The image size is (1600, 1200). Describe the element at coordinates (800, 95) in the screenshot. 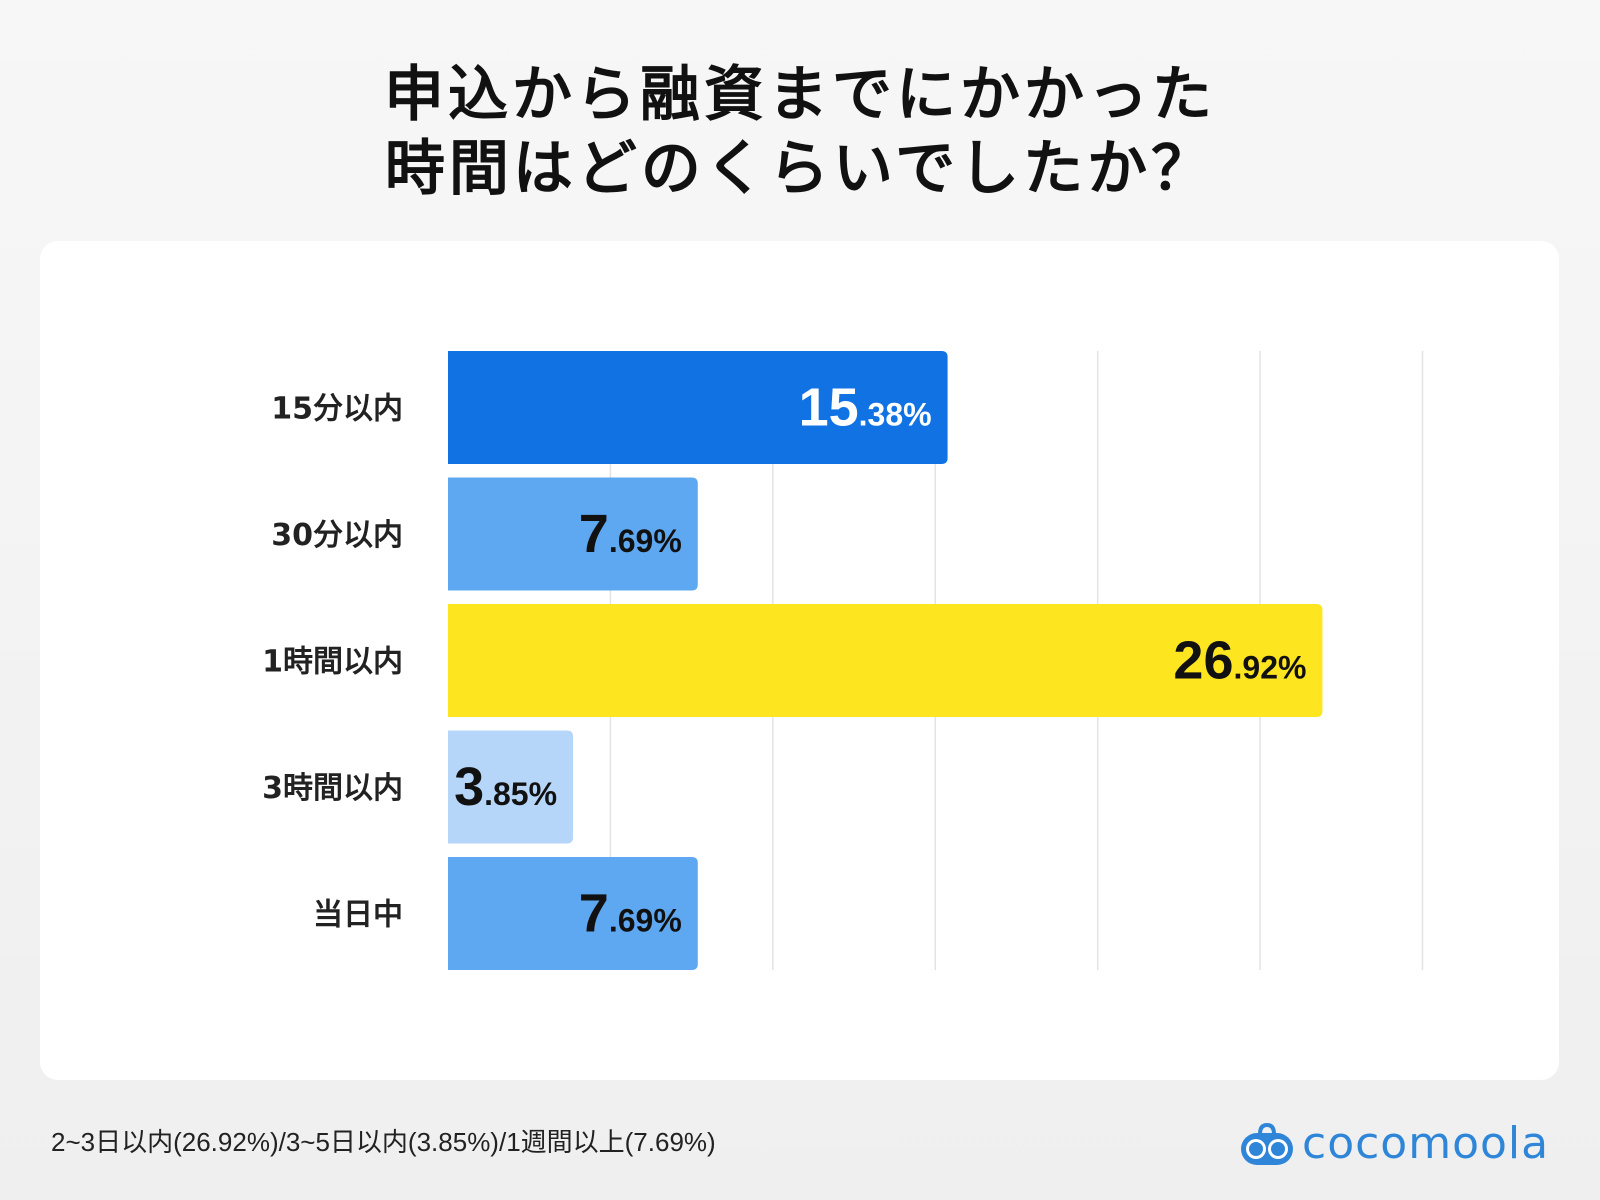

I see `title-line-1: 申込から融資までにかかった` at that location.